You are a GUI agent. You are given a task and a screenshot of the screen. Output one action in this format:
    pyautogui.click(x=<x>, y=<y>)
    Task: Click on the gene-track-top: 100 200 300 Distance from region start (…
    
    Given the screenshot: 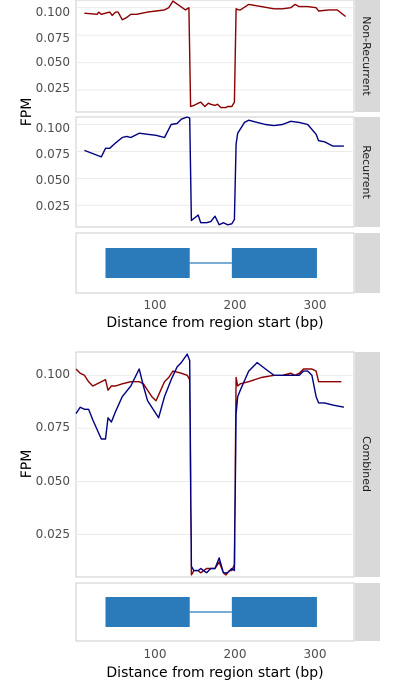 What is the action you would take?
    pyautogui.click(x=227, y=281)
    